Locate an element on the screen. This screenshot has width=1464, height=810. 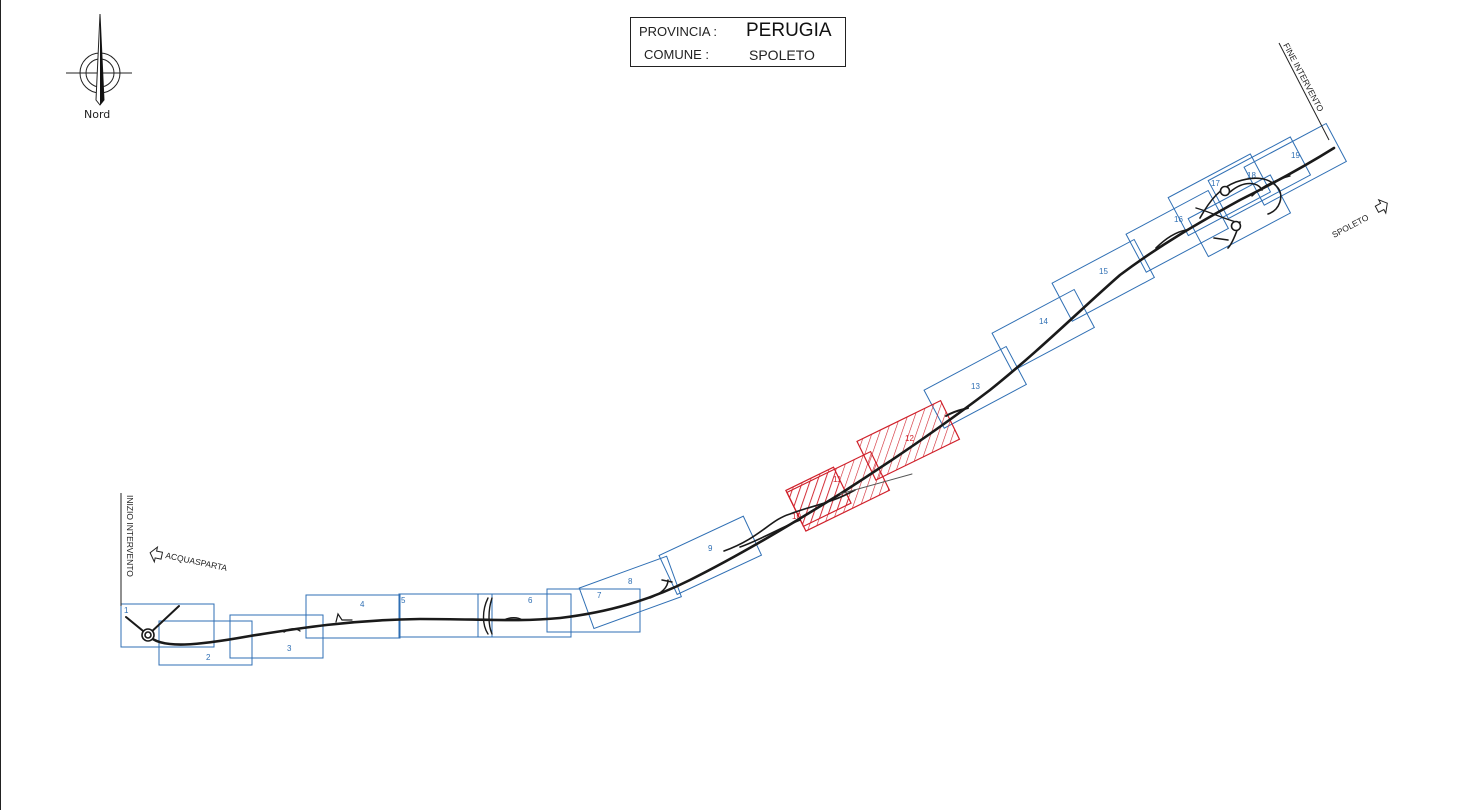
end-marker-line is located at coordinates (1304, 91).